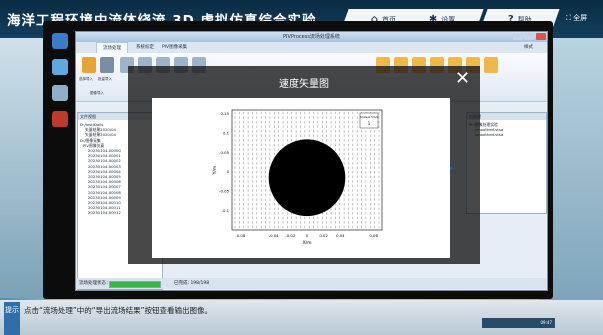 The height and width of the screenshot is (335, 603). Describe the element at coordinates (518, 323) in the screenshot. I see `taskbar-clock: 09:47` at that location.